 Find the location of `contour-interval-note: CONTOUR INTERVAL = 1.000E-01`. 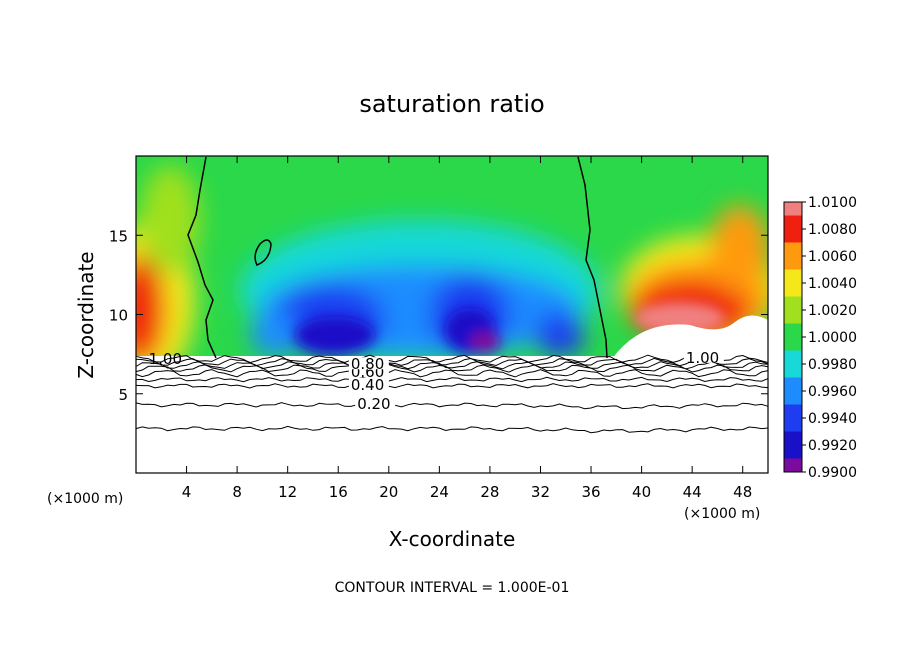

contour-interval-note: CONTOUR INTERVAL = 1.000E-01 is located at coordinates (452, 588).